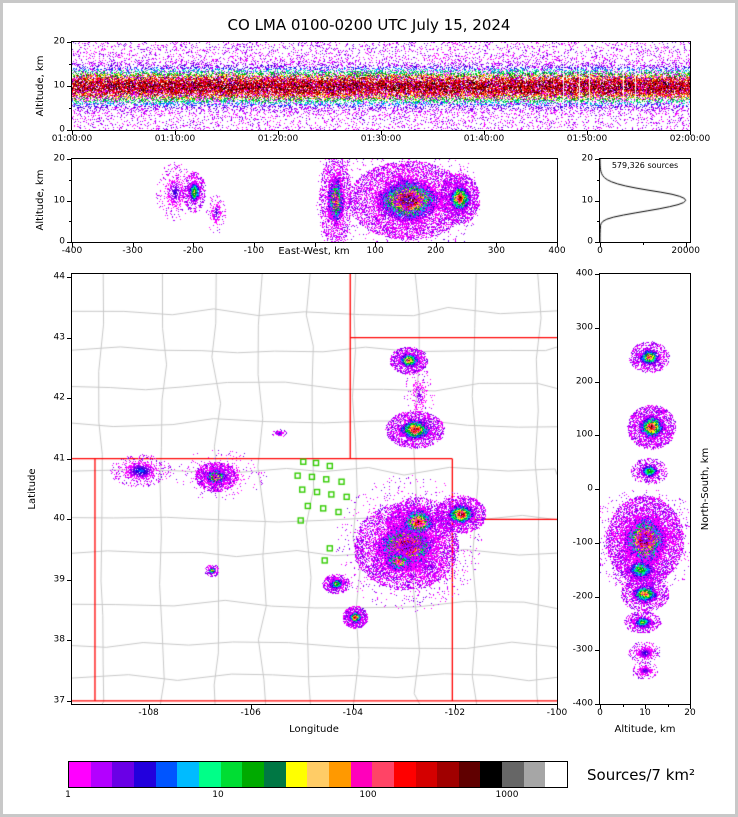  I want to click on tick-label: 43, so click(59, 337).